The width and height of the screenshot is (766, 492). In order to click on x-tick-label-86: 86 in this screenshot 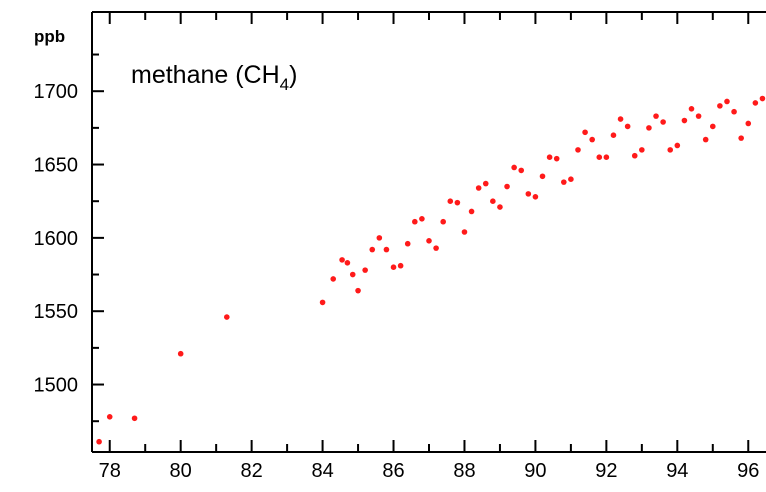, I will do `click(393, 471)`.